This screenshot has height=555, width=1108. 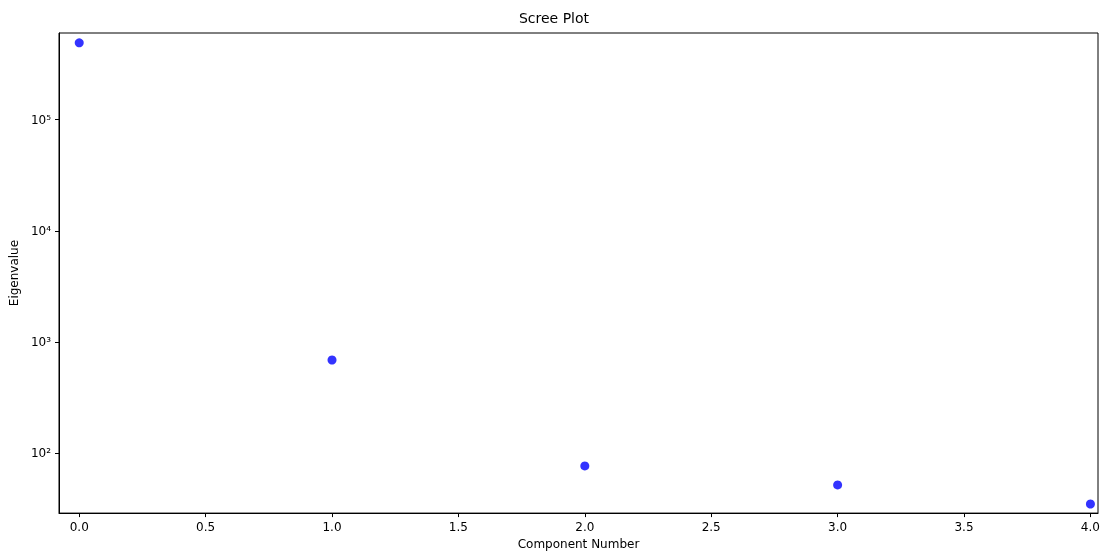 What do you see at coordinates (458, 527) in the screenshot?
I see `x-tick-label: 1.5` at bounding box center [458, 527].